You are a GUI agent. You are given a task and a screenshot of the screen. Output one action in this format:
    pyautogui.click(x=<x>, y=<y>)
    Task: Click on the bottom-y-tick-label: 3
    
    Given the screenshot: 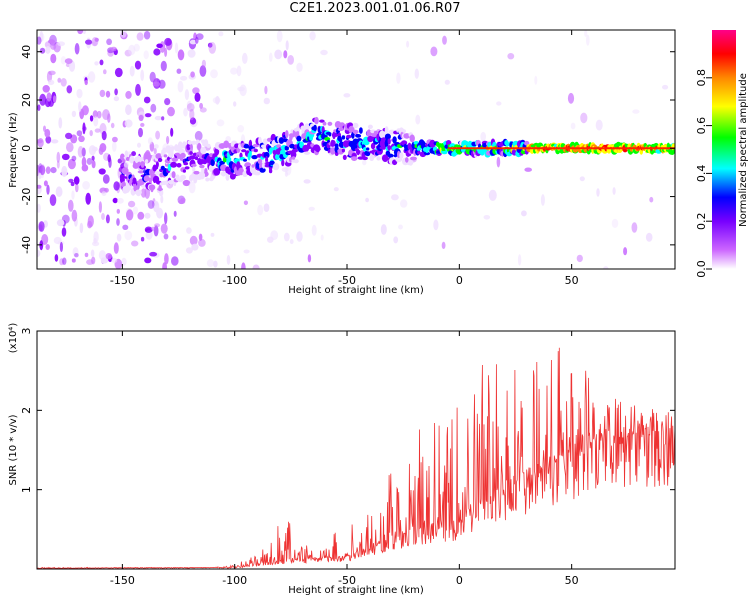 What is the action you would take?
    pyautogui.click(x=26, y=331)
    